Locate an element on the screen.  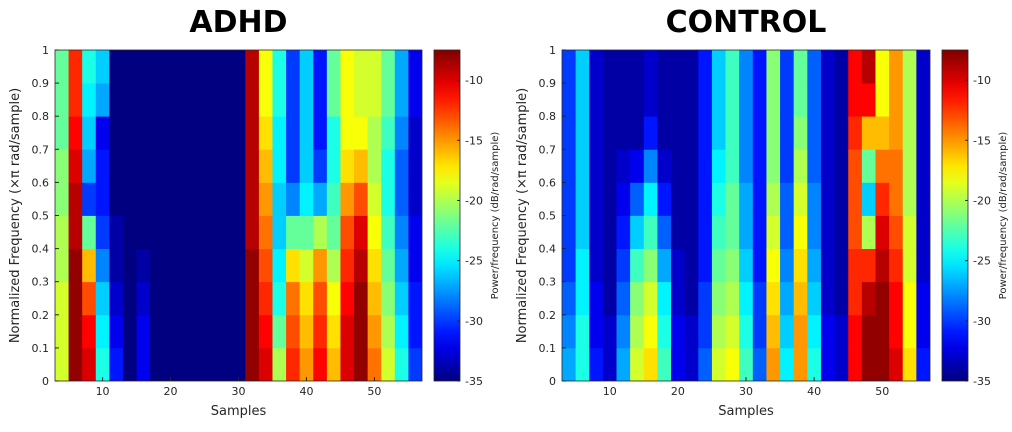
colorbar-label: Power/frequency (dB/rad/sample) is located at coordinates (495, 216).